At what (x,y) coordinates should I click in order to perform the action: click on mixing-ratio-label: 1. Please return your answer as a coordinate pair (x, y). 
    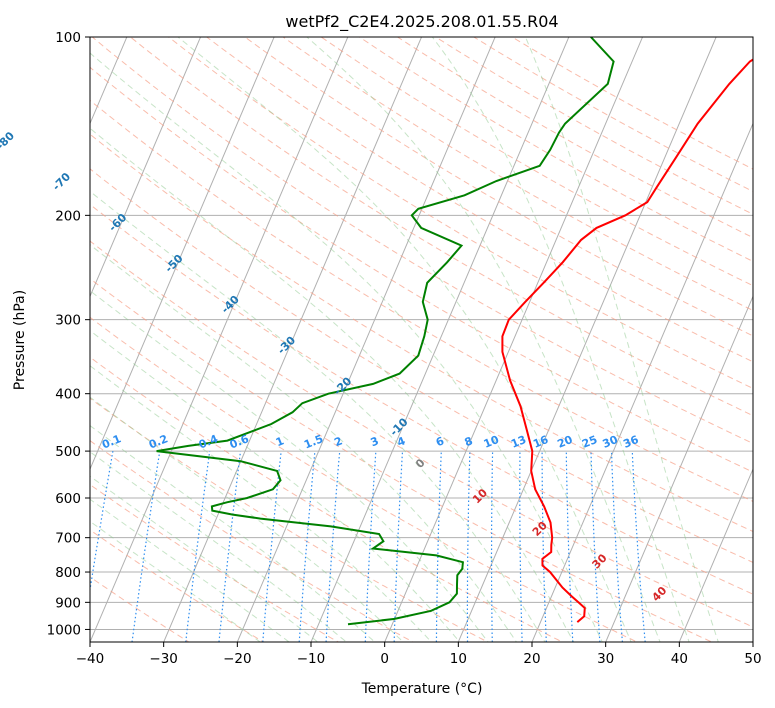
    Looking at the image, I should click on (280, 441).